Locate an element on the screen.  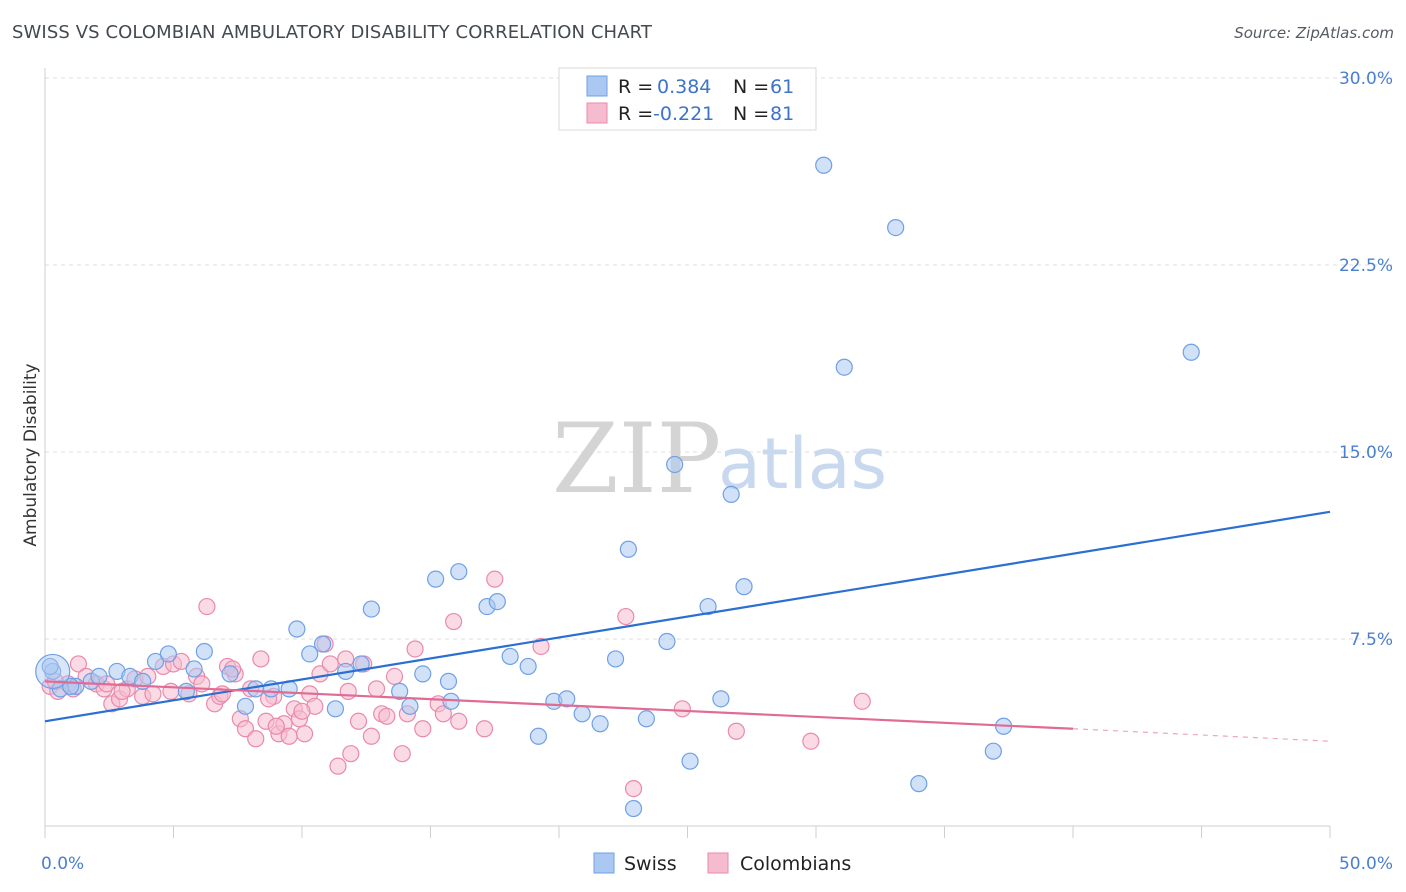
bottom-legend-swatch-swiss is located at coordinates (604, 863).